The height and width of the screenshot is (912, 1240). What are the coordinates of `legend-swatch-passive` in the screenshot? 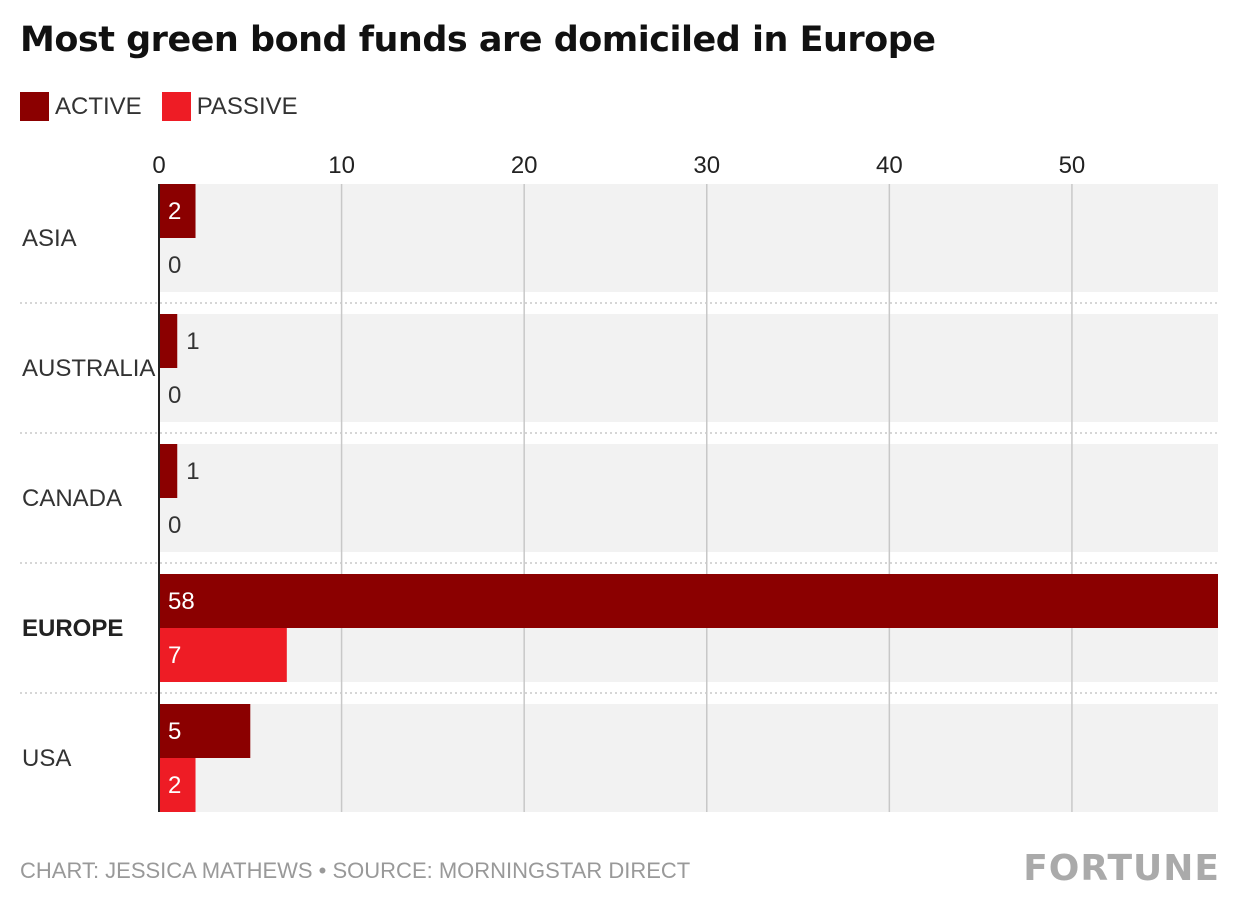 It's located at (176, 106).